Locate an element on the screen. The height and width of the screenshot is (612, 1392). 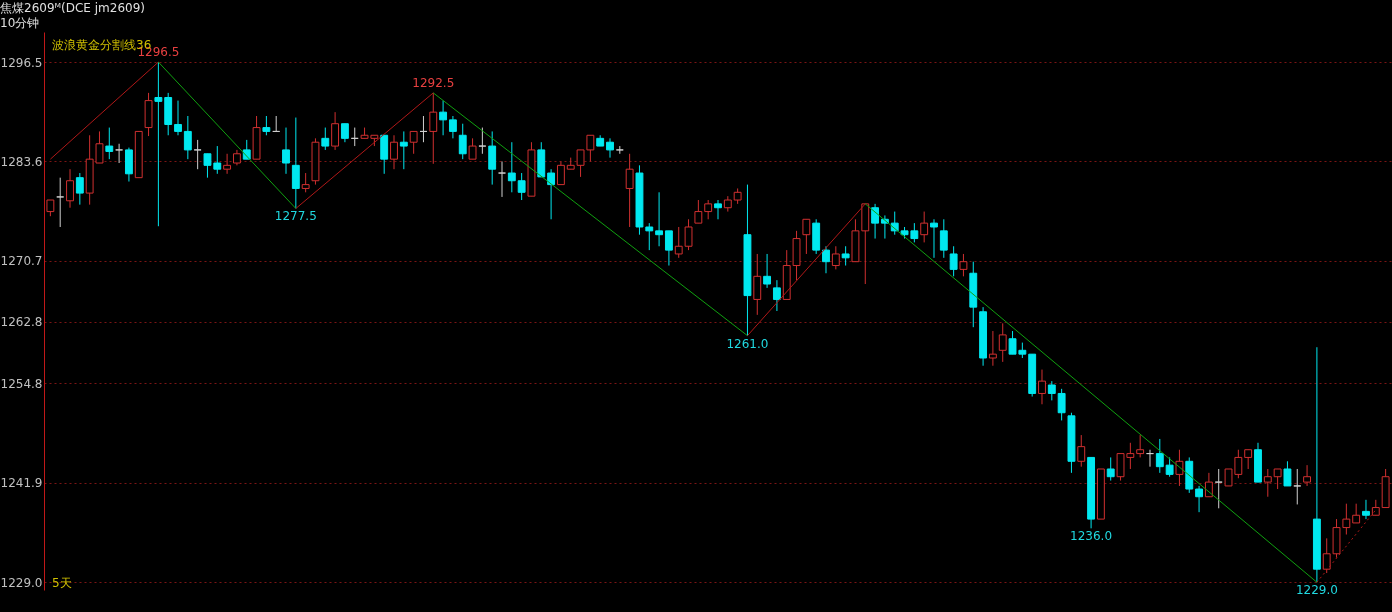
annotation: 1236.0 is located at coordinates (1091, 536).